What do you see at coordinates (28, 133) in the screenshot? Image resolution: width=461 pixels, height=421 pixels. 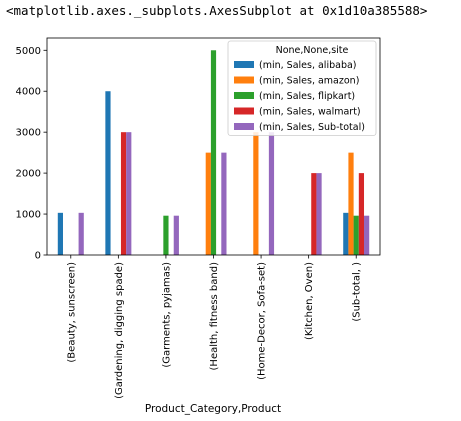 I see `y-tick-label: 3000` at bounding box center [28, 133].